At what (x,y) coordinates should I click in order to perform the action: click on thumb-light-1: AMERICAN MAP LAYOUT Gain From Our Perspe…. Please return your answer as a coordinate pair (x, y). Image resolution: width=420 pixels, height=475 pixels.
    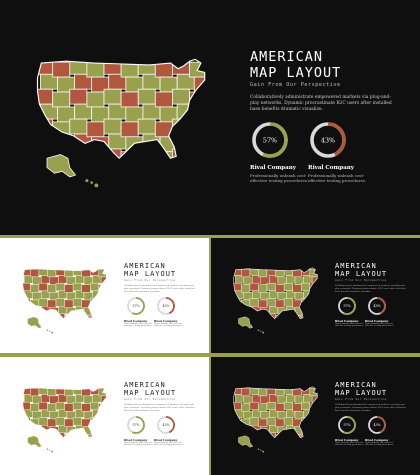
    Looking at the image, I should click on (104, 295).